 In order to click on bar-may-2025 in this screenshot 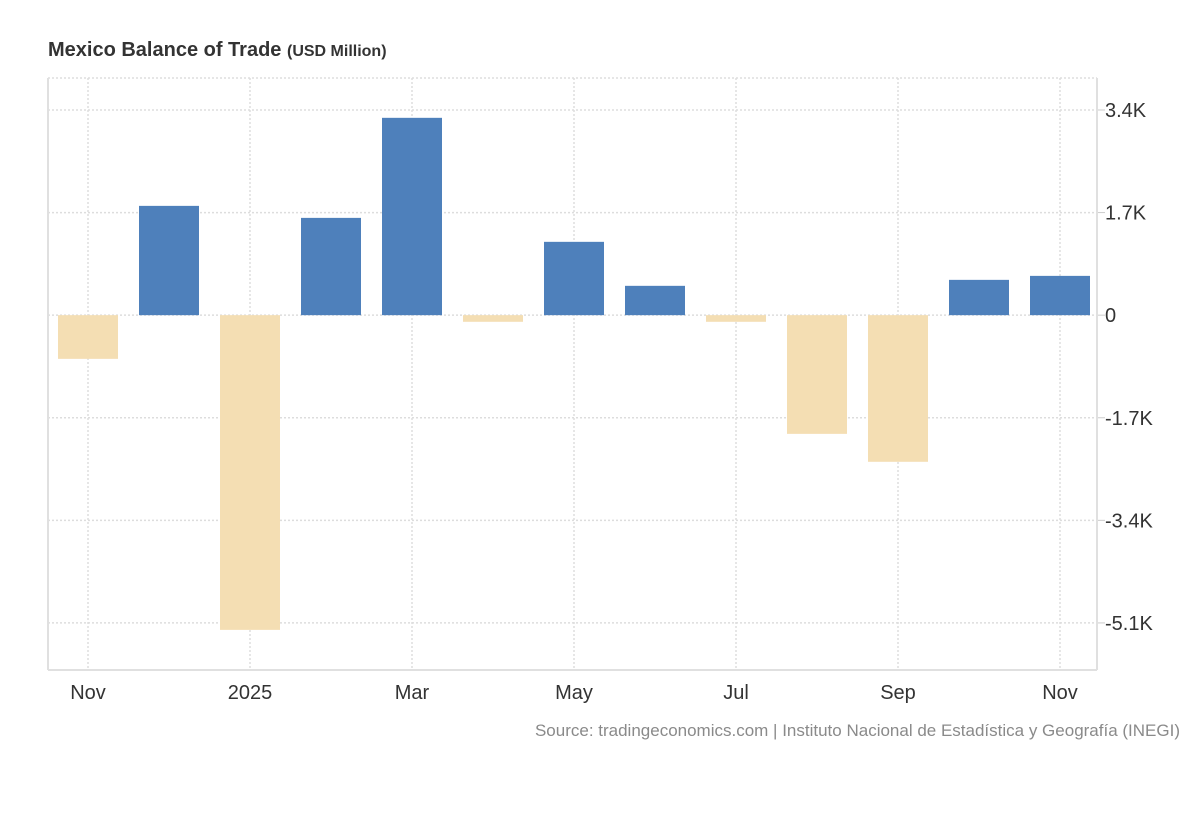, I will do `click(574, 278)`.